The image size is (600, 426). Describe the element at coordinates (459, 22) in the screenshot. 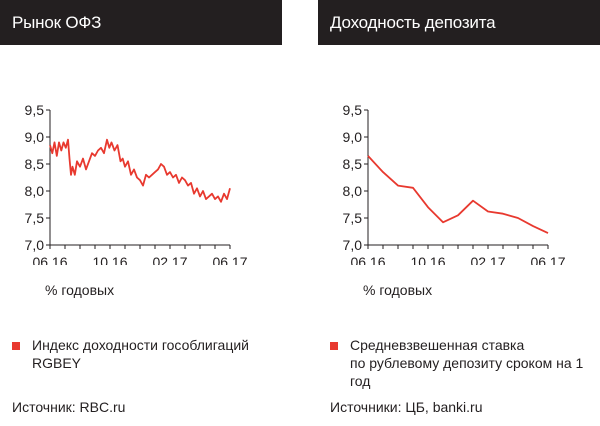

I see `panel-title: Доходность депозита` at that location.